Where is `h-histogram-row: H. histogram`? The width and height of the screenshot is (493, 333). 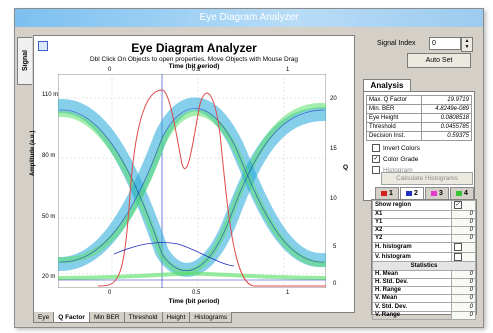 h-histogram-row: H. histogram is located at coordinates (424, 247).